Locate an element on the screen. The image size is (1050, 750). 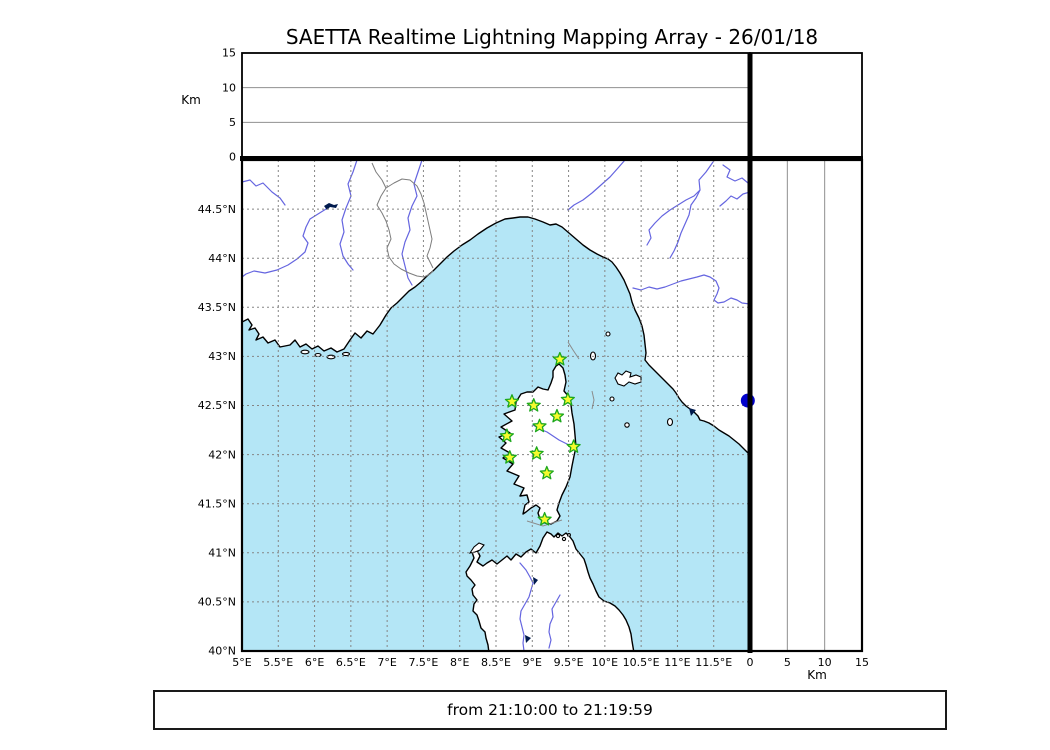
time-range-box: from 21:10:00 to 21:19:59 is located at coordinates (550, 710).